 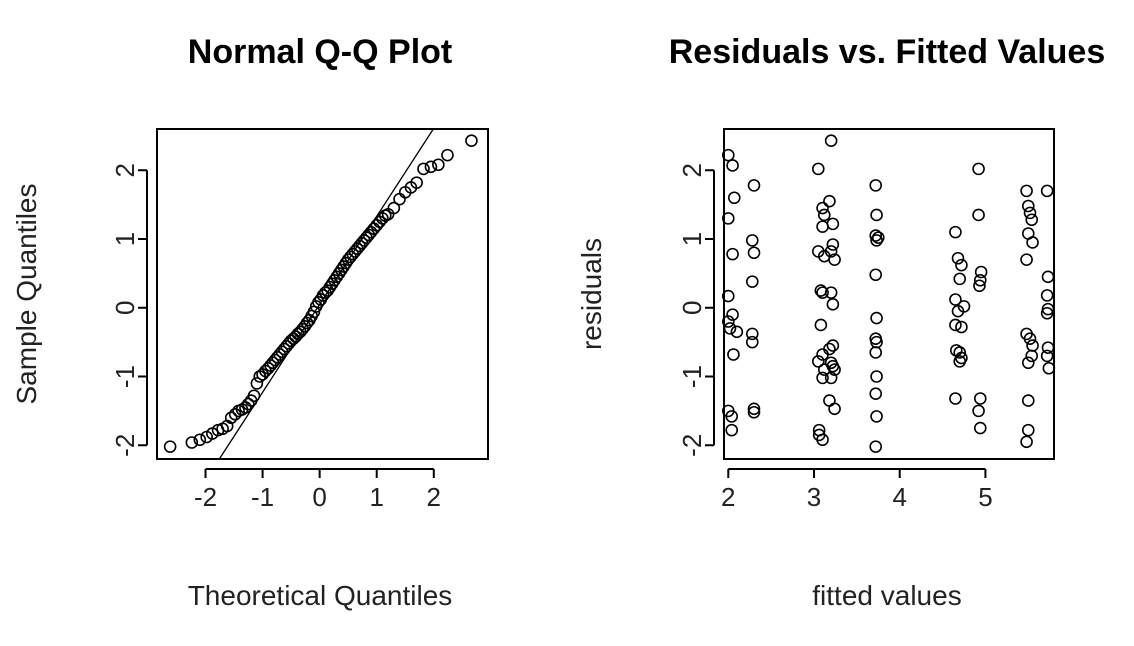 What do you see at coordinates (985, 497) in the screenshot?
I see `residuals-x-tick-label: 5` at bounding box center [985, 497].